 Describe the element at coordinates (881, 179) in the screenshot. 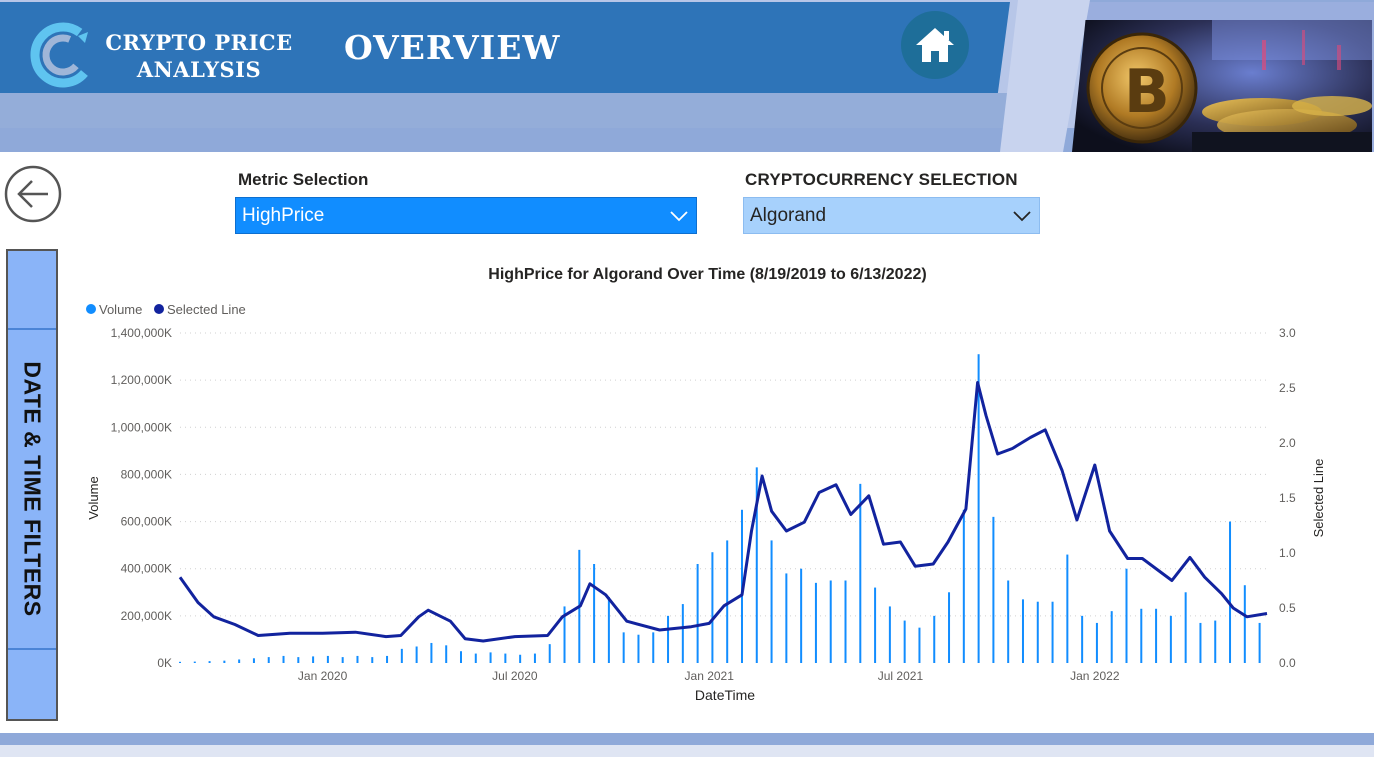

I see `cryptocurrency-selection-title: CRYPTOCURRENCY SELECTION` at that location.